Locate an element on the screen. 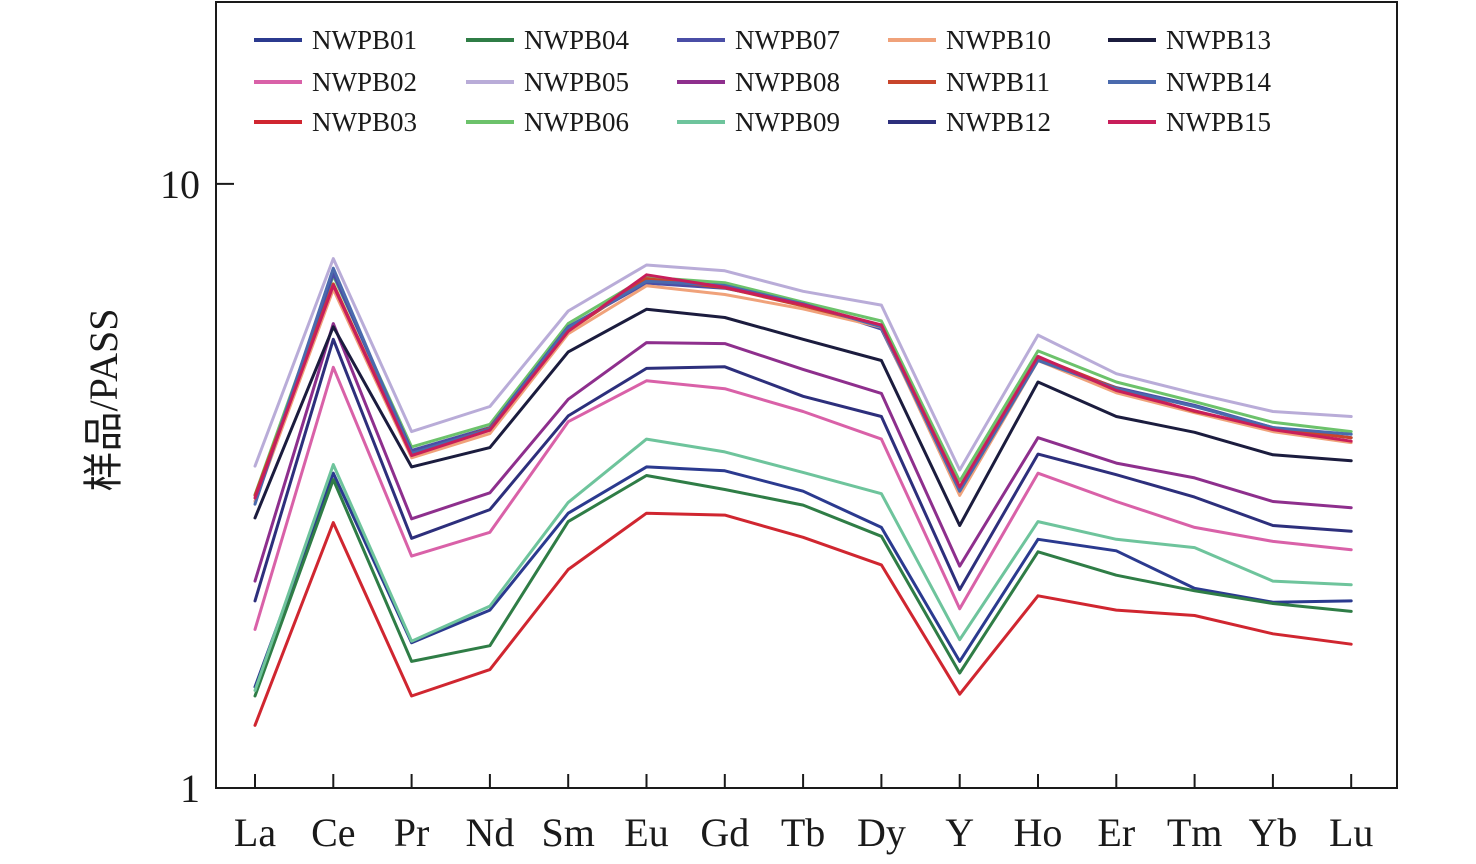 Image resolution: width=1476 pixels, height=864 pixels. legend-label: NWPB03 is located at coordinates (364, 122).